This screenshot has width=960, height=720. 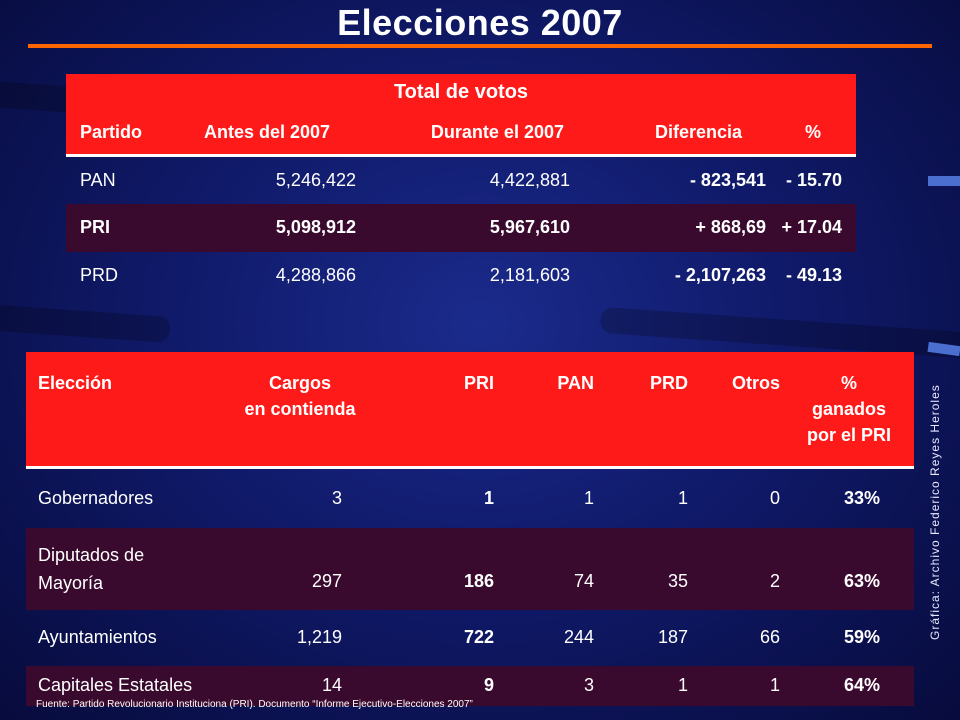 What do you see at coordinates (97, 637) in the screenshot?
I see `cell-eleccion-line: Ayuntamientos` at bounding box center [97, 637].